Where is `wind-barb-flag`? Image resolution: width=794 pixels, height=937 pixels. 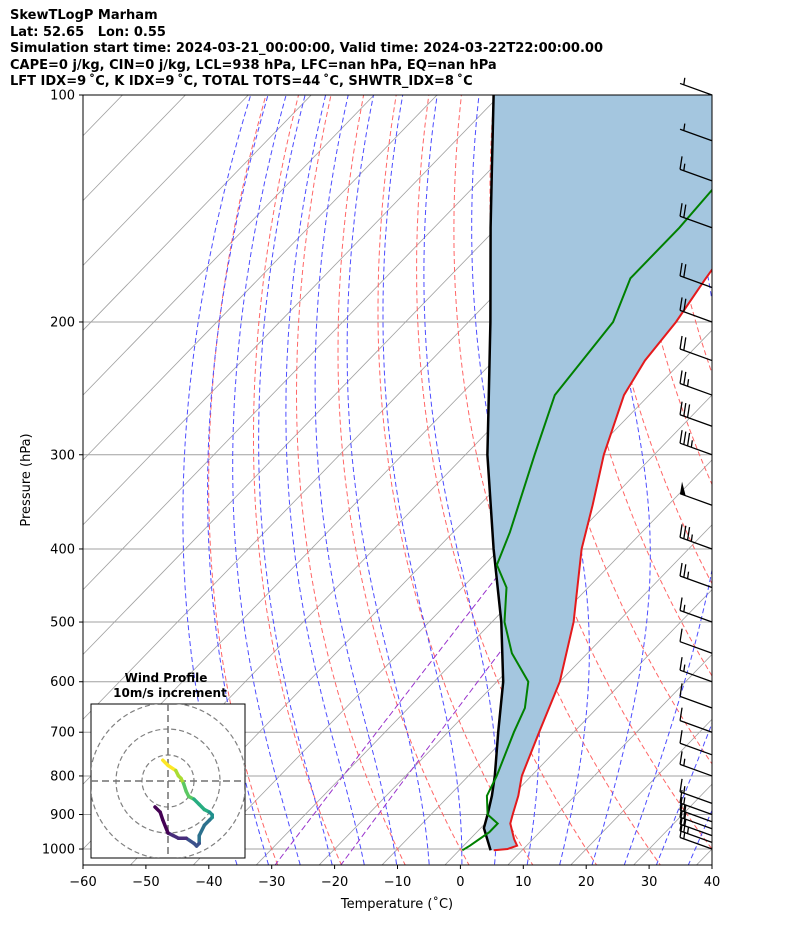 wind-barb-flag is located at coordinates (683, 488).